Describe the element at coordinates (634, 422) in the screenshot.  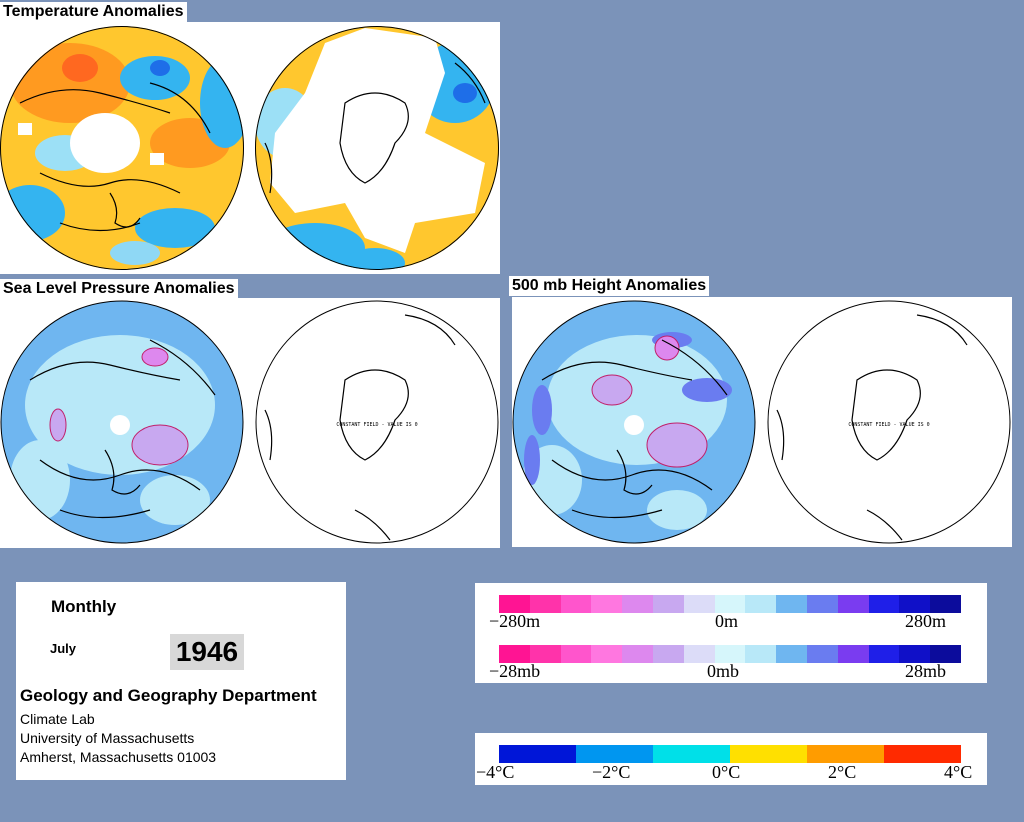
I see `height500-north-hemisphere-map` at that location.